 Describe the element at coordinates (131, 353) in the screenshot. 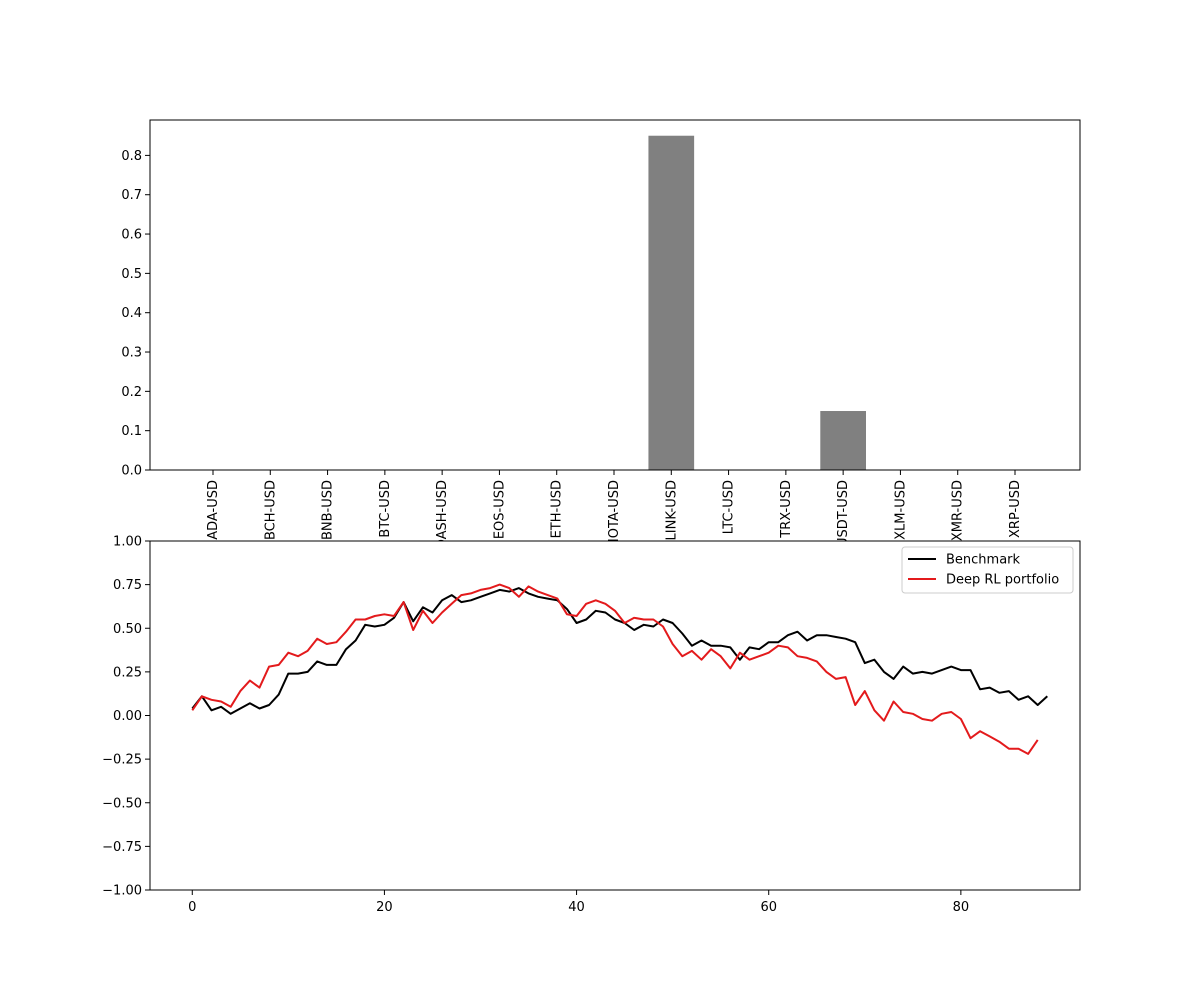

I see `y-tick-label: 0.3` at that location.